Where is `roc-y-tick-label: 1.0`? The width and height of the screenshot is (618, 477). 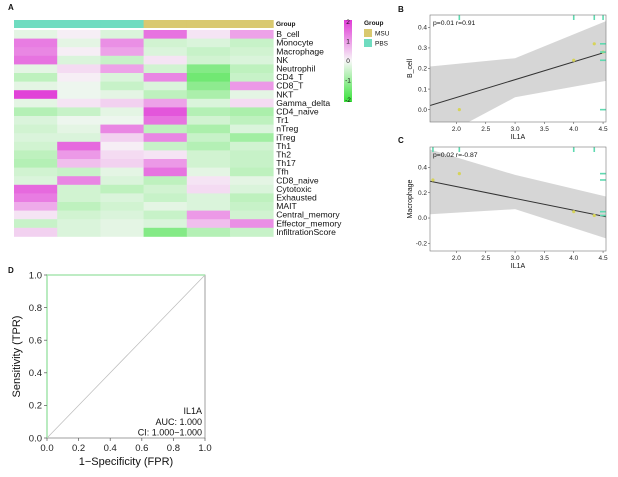 roc-y-tick-label: 1.0 is located at coordinates (35, 275).